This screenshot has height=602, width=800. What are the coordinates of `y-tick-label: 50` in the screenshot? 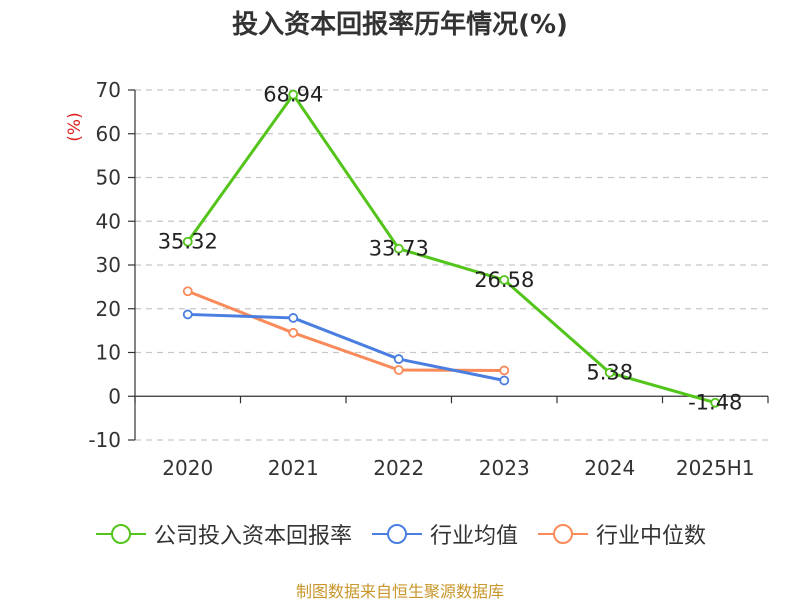 It's located at (108, 178).